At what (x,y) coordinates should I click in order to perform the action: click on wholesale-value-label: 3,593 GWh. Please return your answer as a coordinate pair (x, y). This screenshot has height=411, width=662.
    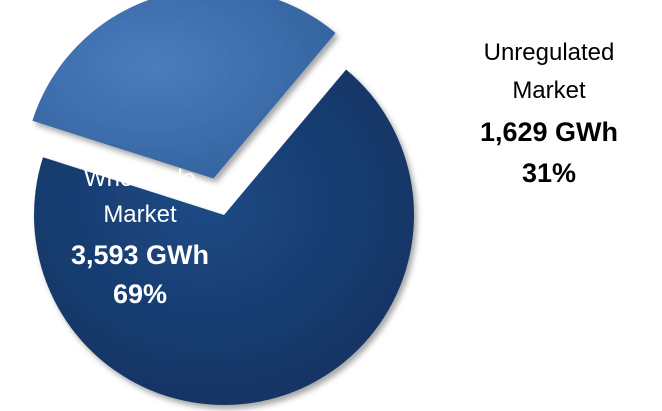
    Looking at the image, I should click on (140, 255).